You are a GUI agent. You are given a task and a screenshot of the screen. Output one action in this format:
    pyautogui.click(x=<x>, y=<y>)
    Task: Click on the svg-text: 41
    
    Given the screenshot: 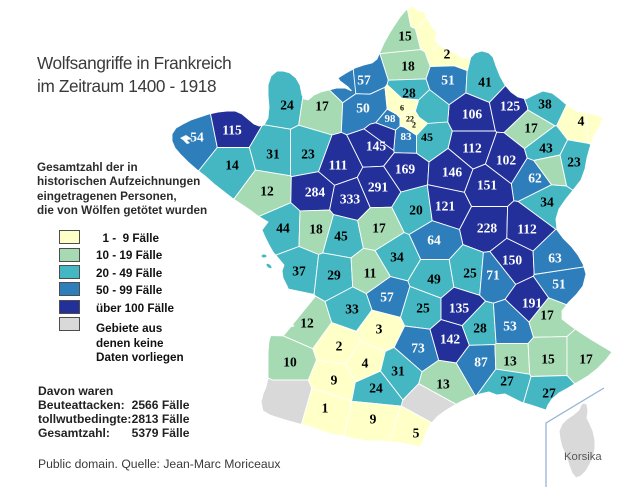 What is the action you would take?
    pyautogui.click(x=485, y=82)
    